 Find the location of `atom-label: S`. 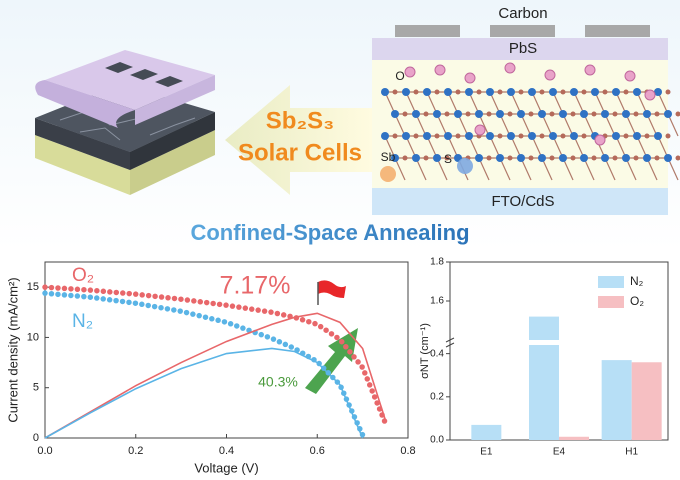

atom-label: S is located at coordinates (448, 159).